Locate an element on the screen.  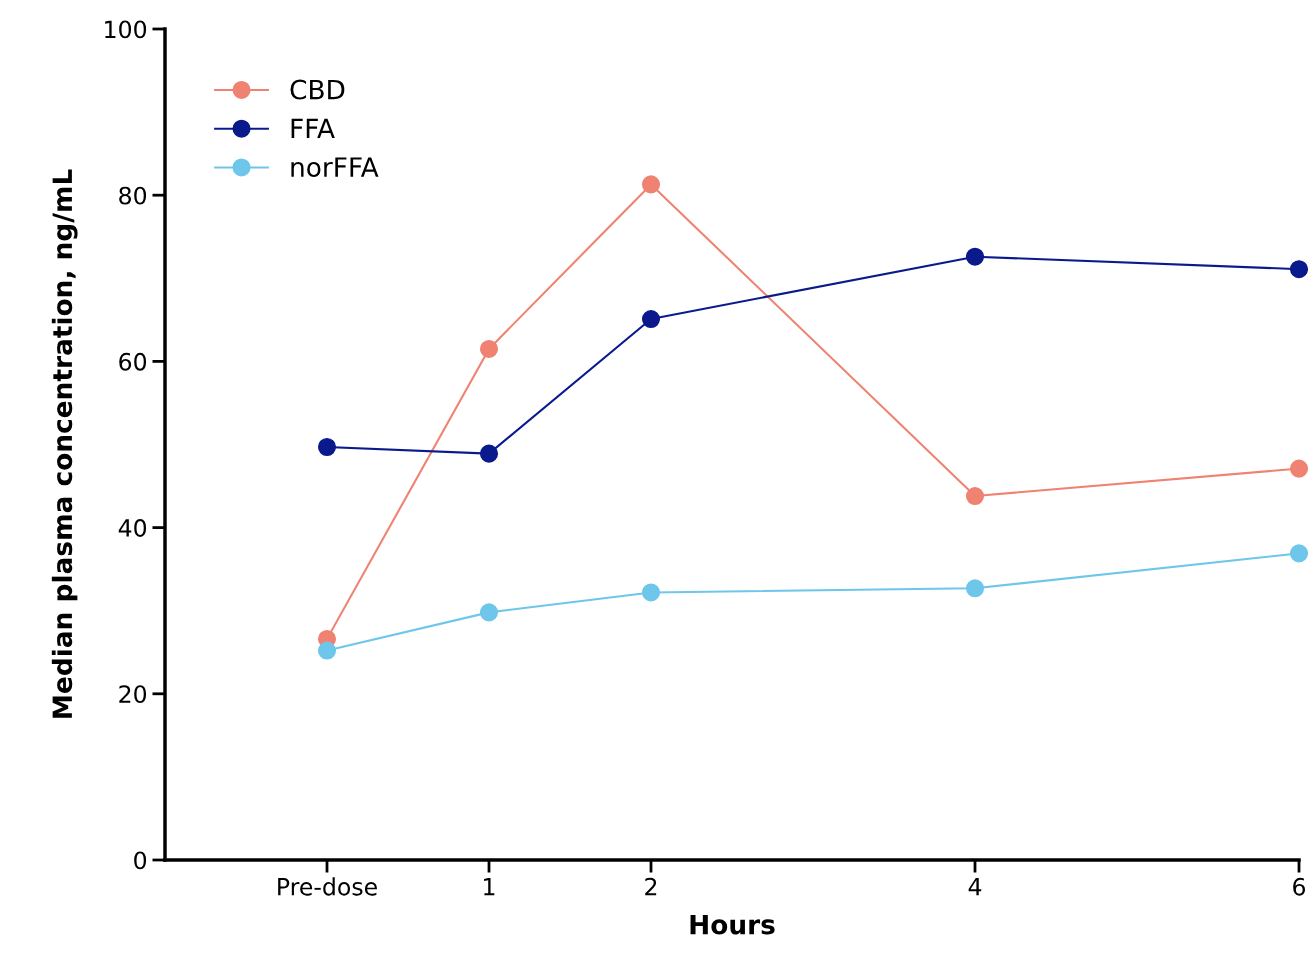
x-tick-label: 6 is located at coordinates (1299, 886).